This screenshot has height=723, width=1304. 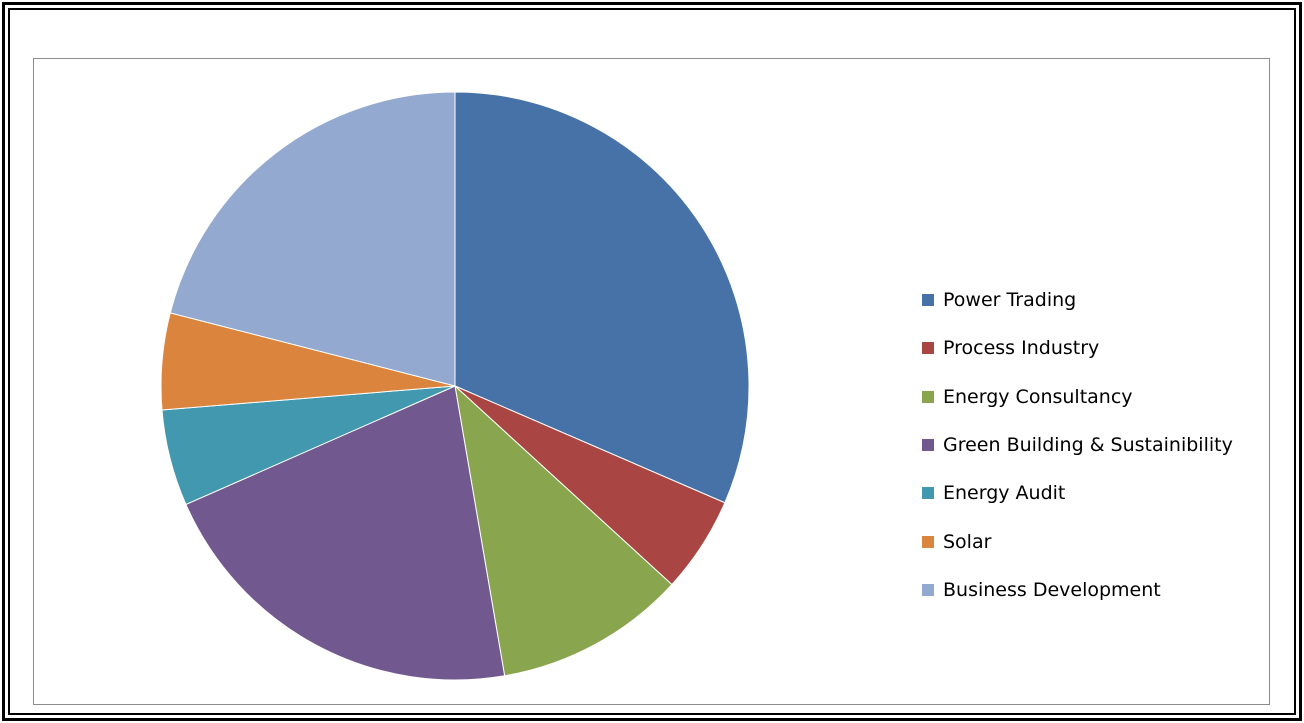 I want to click on legend-label: Green Building & Sustainibility, so click(x=1088, y=445).